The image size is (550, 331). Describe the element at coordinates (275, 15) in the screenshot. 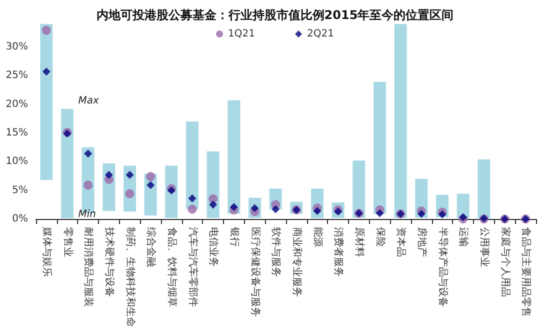

I see `chart-title: 内地可投港股公募基金：行业持股市值比例2015年至今的位置区间` at that location.